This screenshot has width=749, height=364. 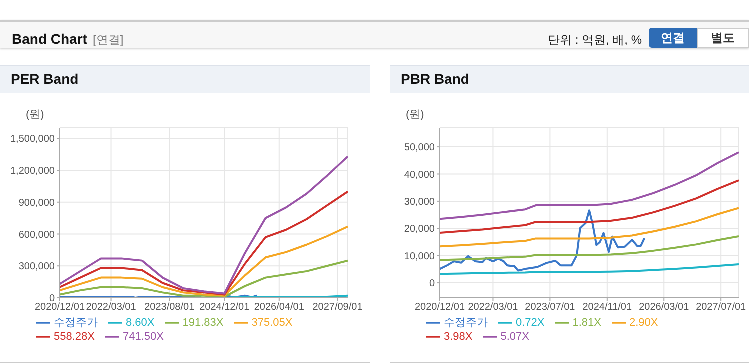 What do you see at coordinates (607, 308) in the screenshot?
I see `x-tick-label: 2024/11/01` at bounding box center [607, 308].